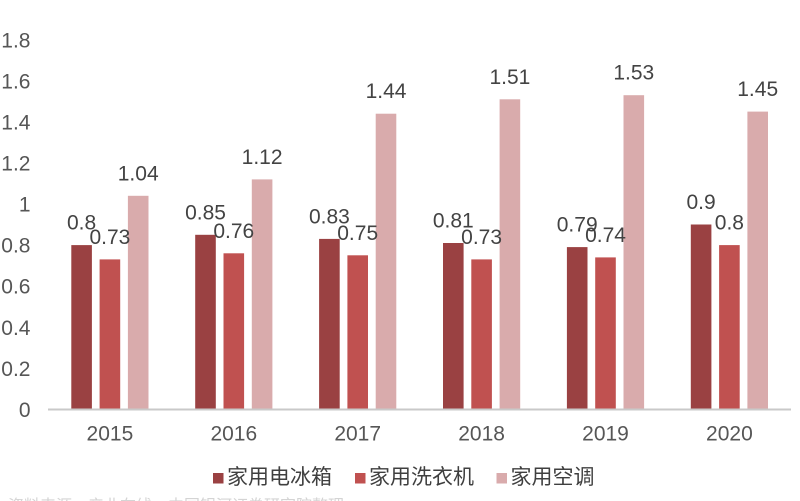 The image size is (800, 501). What do you see at coordinates (176, 499) in the screenshot?
I see `svg-text: 资料来源：产业在线，中国银河证券研究院整理` at bounding box center [176, 499].